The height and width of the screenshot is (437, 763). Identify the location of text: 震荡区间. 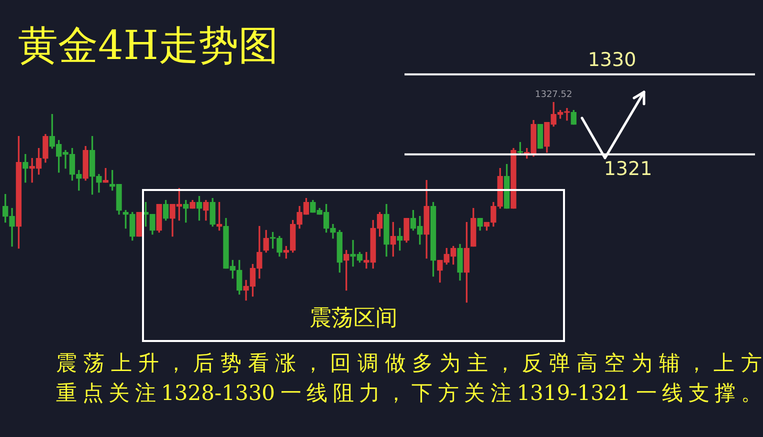
(353, 319).